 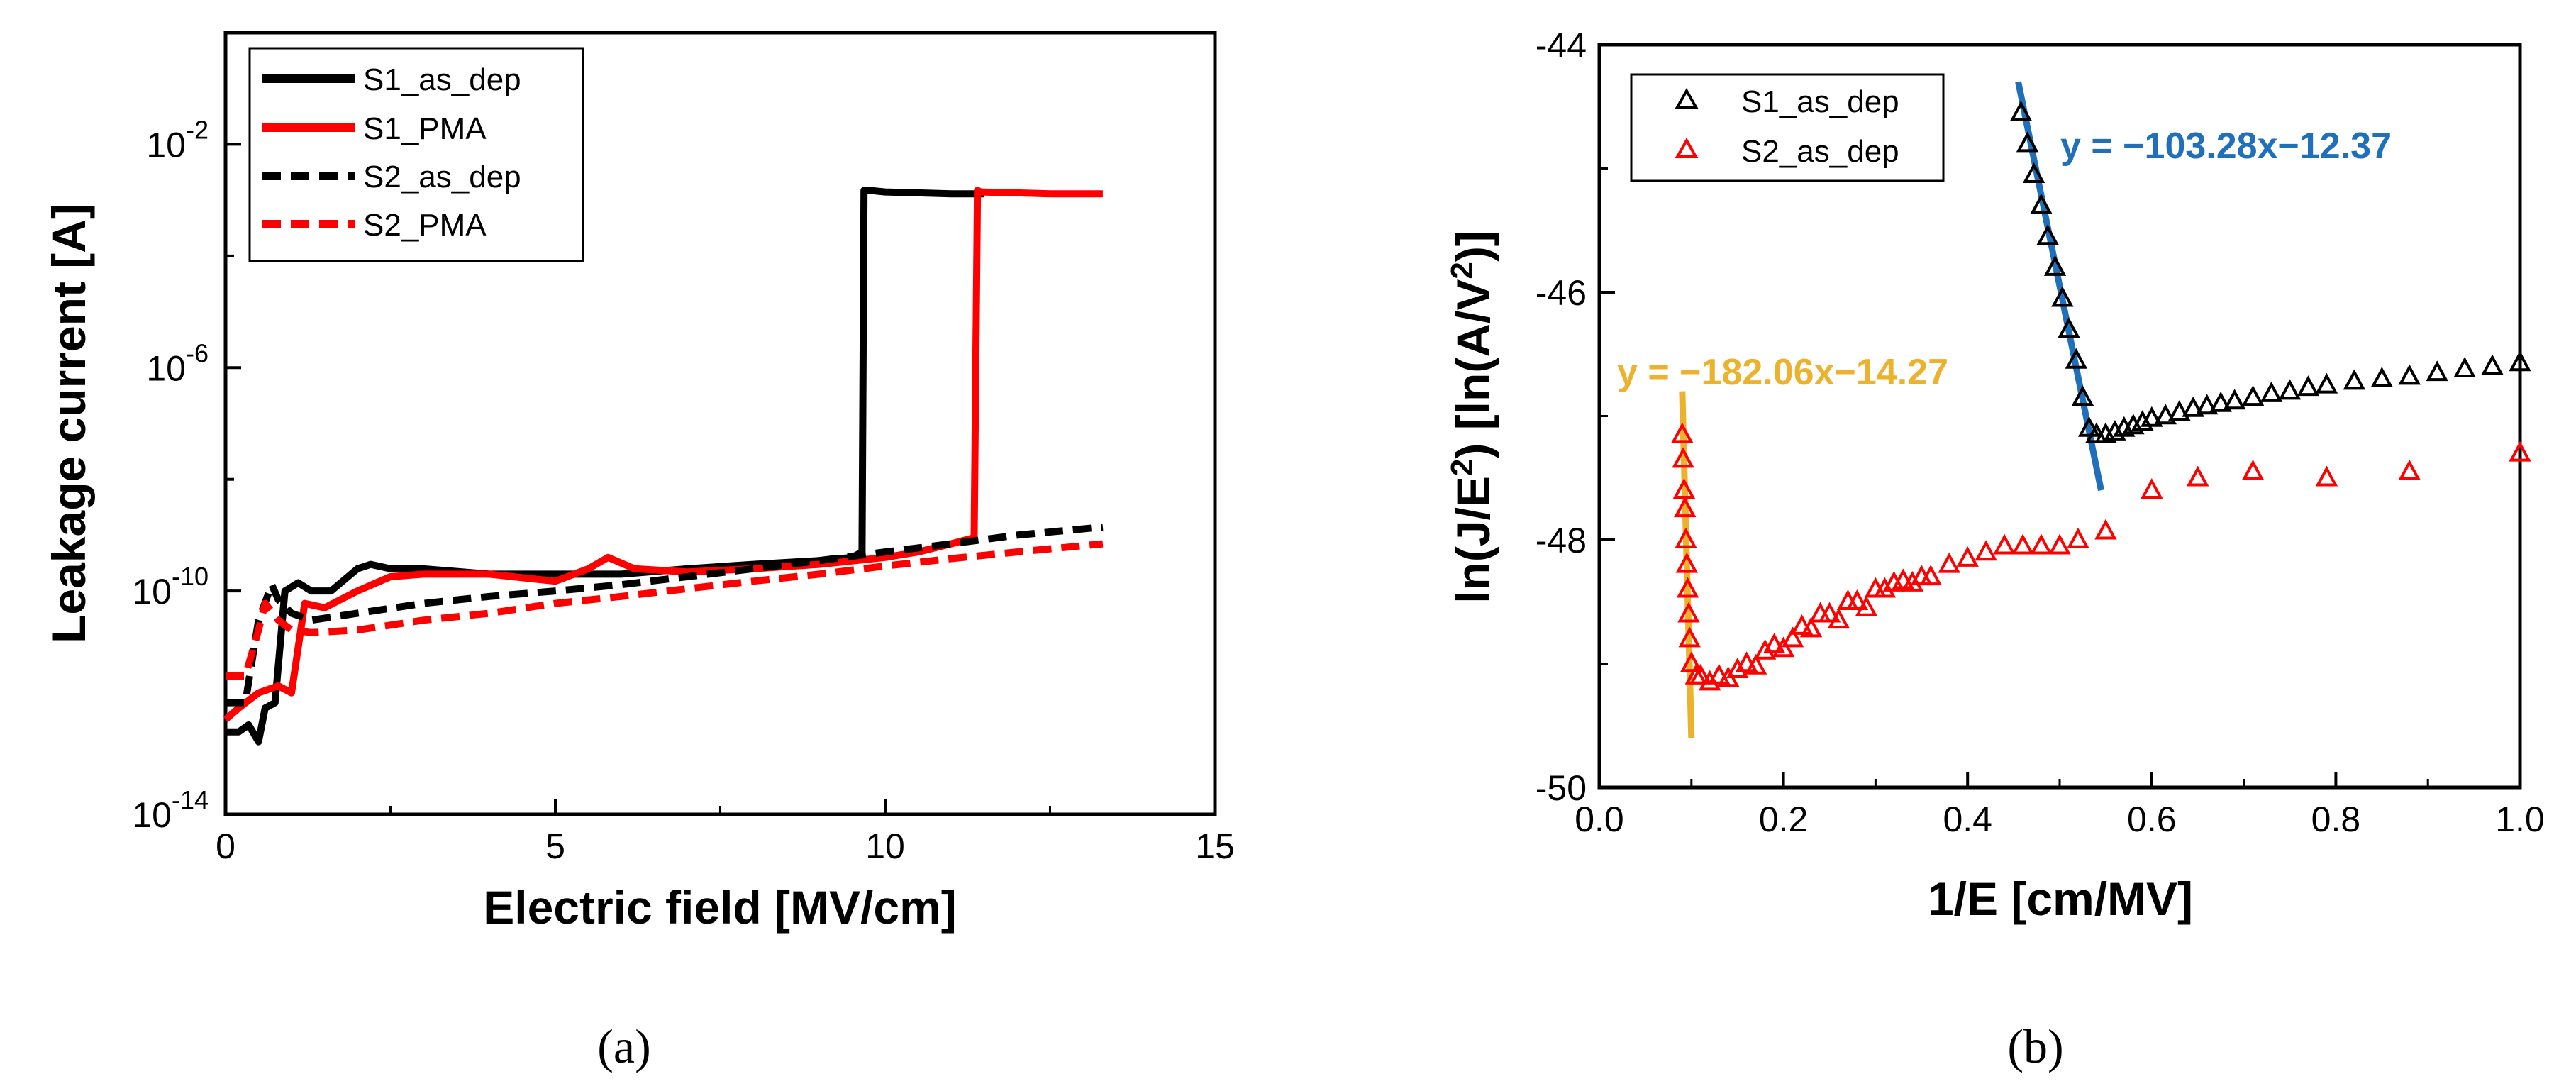 I want to click on y-tick-label-a-base-3: 10, so click(x=166, y=145).